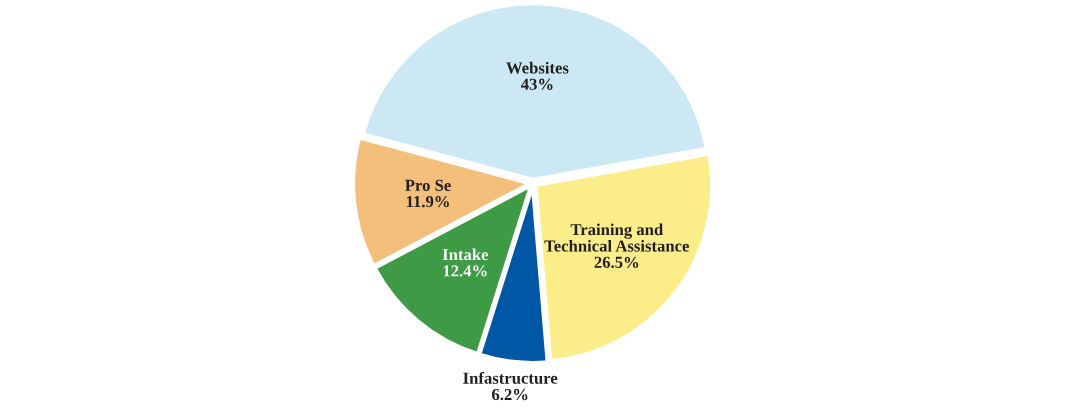  I want to click on data-label: 43%, so click(536, 84).